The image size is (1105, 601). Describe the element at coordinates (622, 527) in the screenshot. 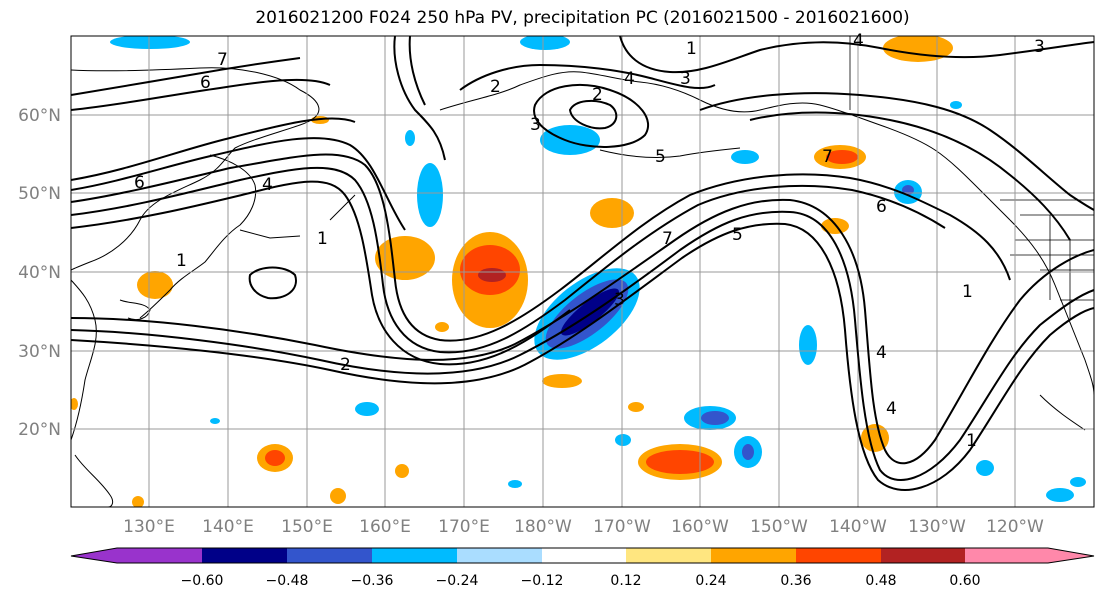

I see `lon-label: 170°W` at that location.